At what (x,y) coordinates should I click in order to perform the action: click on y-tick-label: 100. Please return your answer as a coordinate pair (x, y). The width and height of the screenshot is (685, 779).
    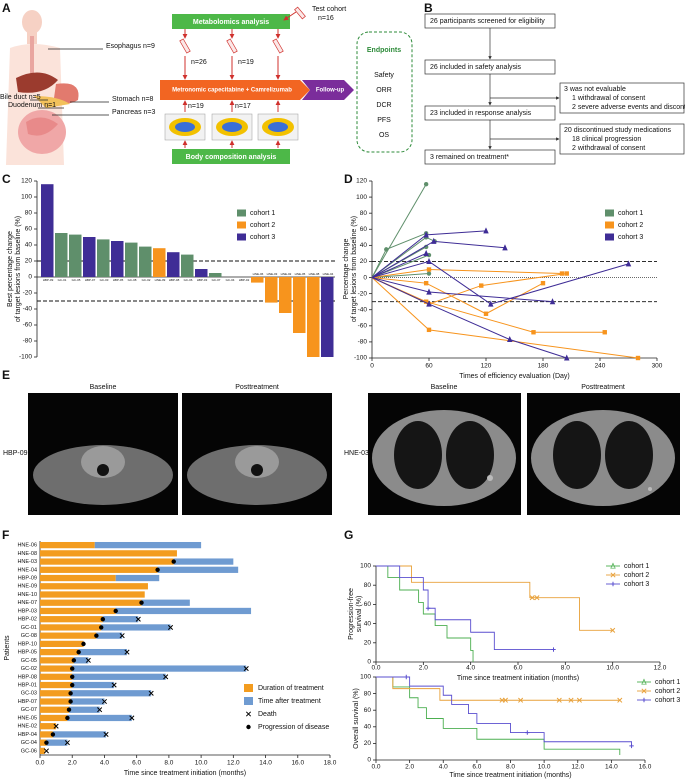
    Looking at the image, I should click on (365, 566).